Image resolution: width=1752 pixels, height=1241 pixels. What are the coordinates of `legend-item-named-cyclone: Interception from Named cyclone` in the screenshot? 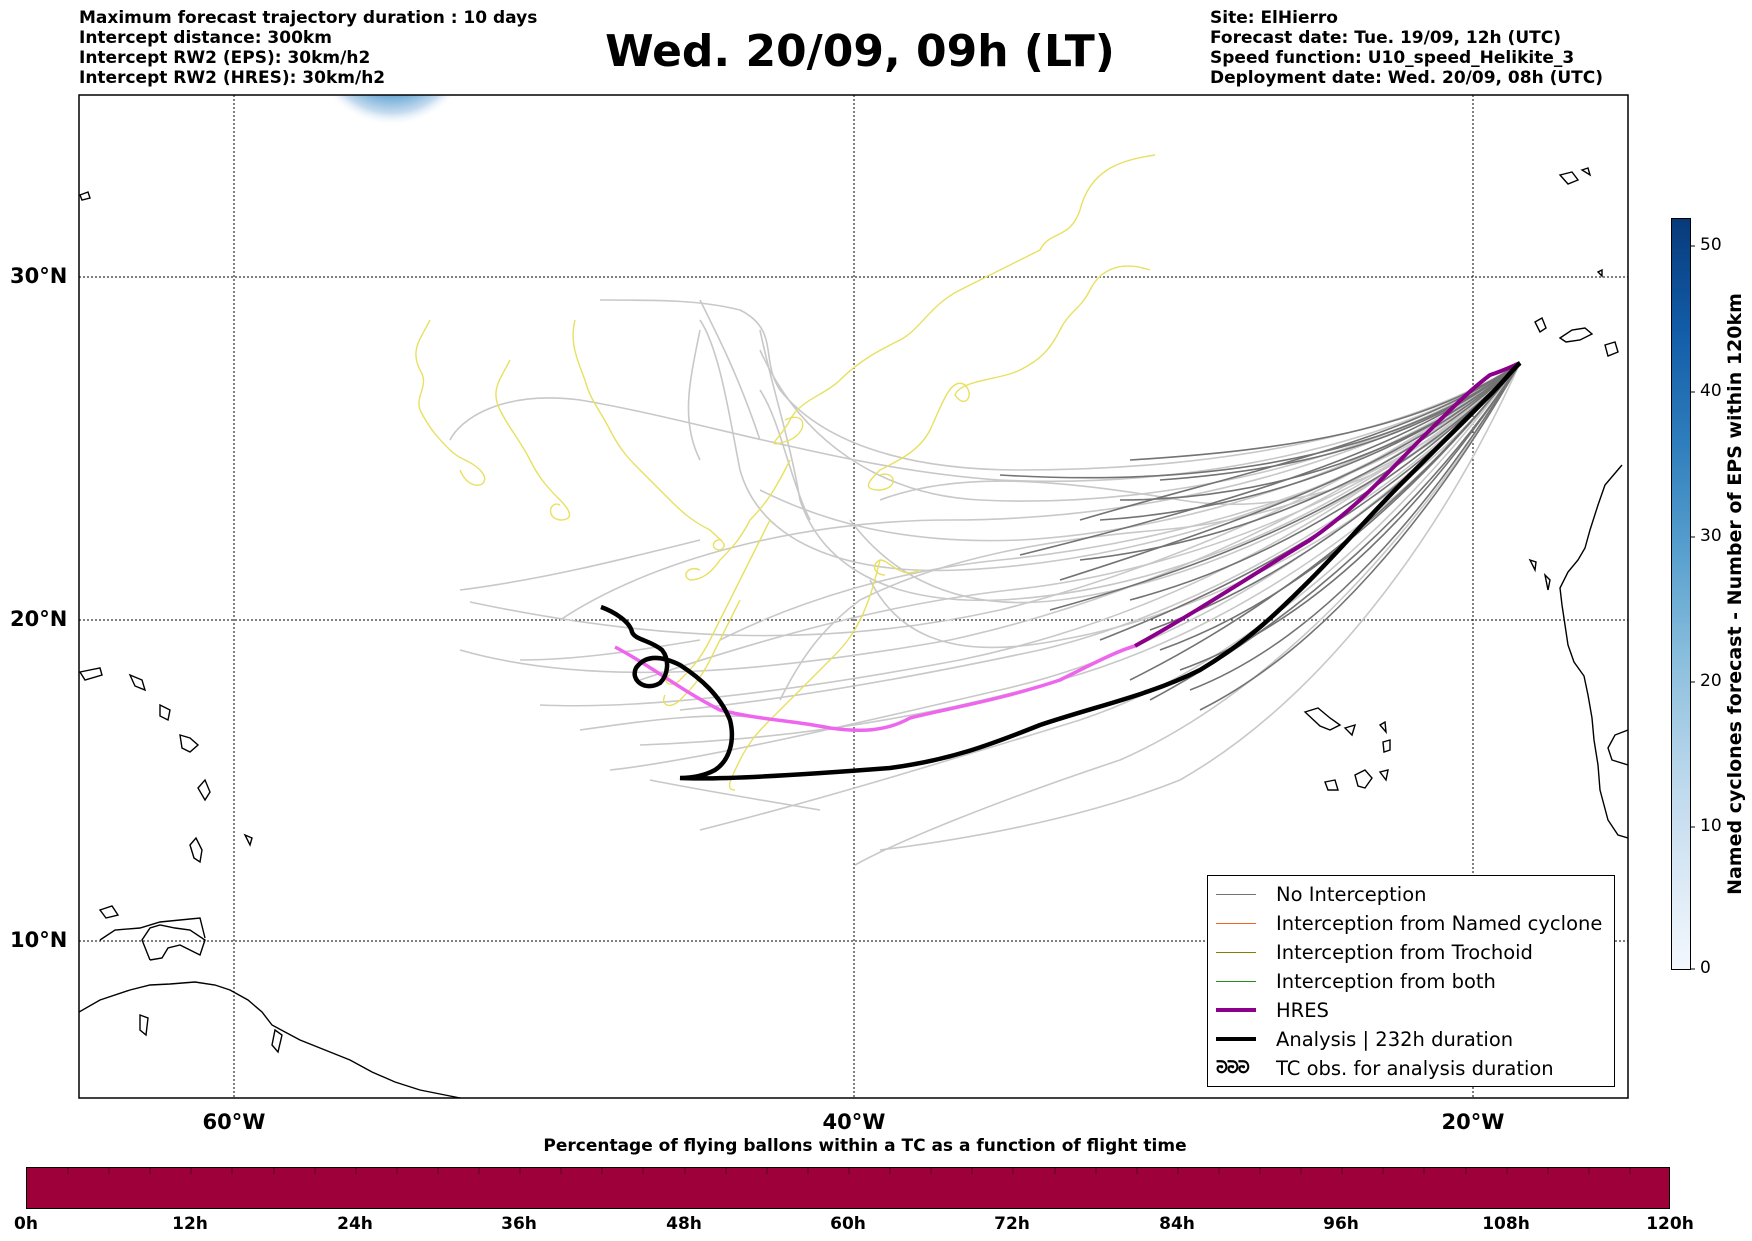 It's located at (1409, 923).